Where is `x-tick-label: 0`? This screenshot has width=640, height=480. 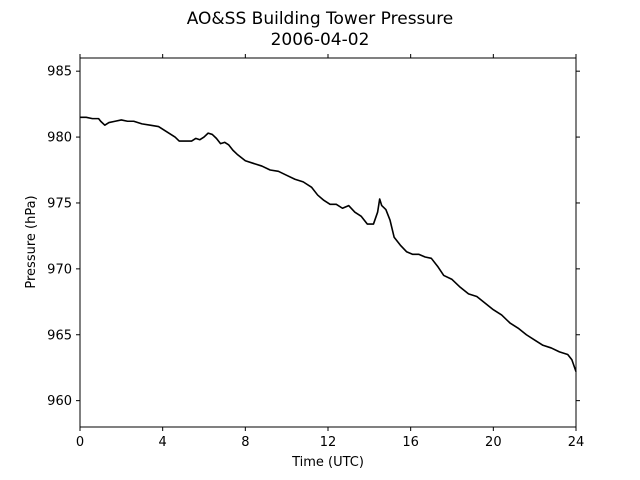
x-tick-label: 0 is located at coordinates (80, 442).